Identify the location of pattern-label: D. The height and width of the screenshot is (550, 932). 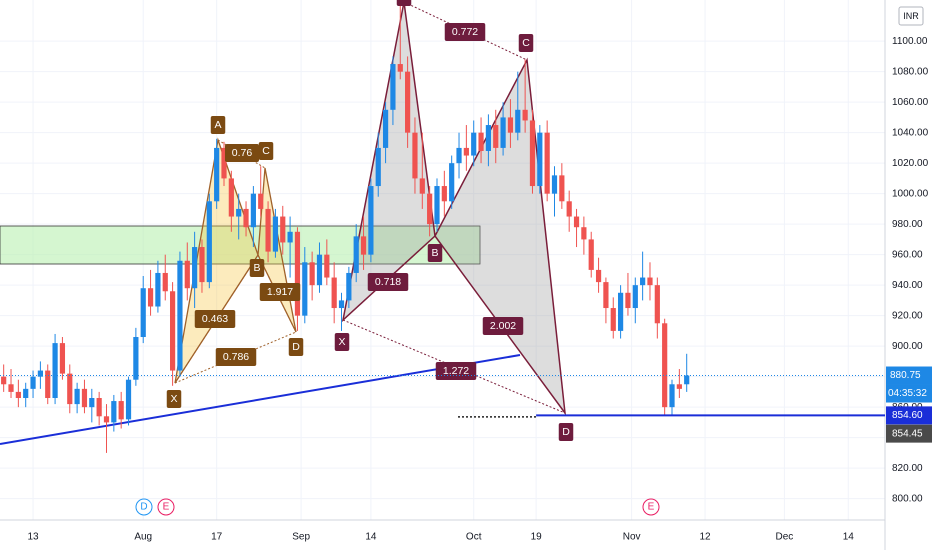
(566, 432).